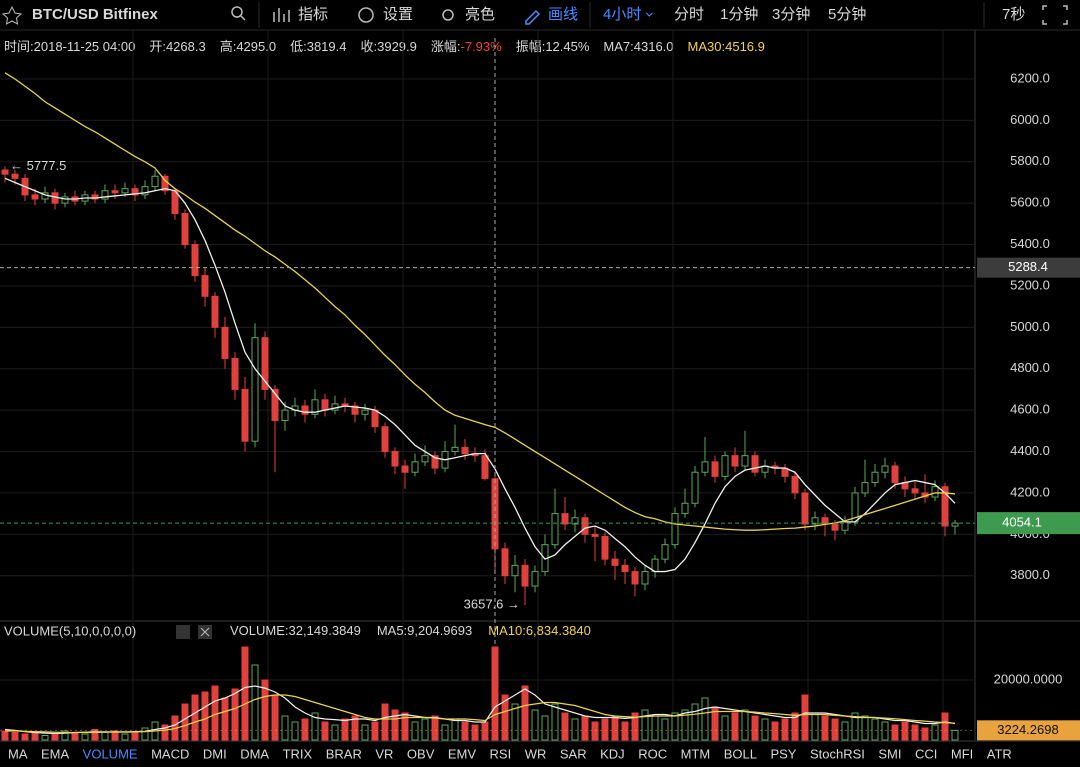 This screenshot has width=1080, height=767. I want to click on indicator-tab: ROC, so click(652, 753).